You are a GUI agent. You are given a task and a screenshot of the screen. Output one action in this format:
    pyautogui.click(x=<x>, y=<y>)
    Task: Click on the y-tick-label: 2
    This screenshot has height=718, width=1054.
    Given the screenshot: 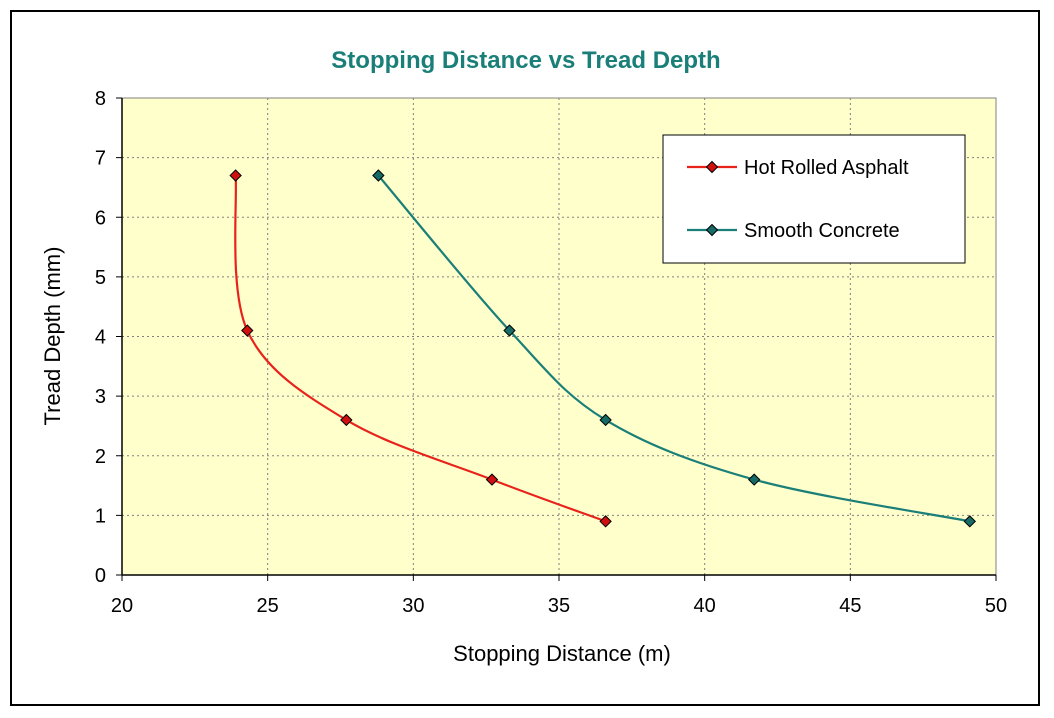 What is the action you would take?
    pyautogui.click(x=100, y=457)
    